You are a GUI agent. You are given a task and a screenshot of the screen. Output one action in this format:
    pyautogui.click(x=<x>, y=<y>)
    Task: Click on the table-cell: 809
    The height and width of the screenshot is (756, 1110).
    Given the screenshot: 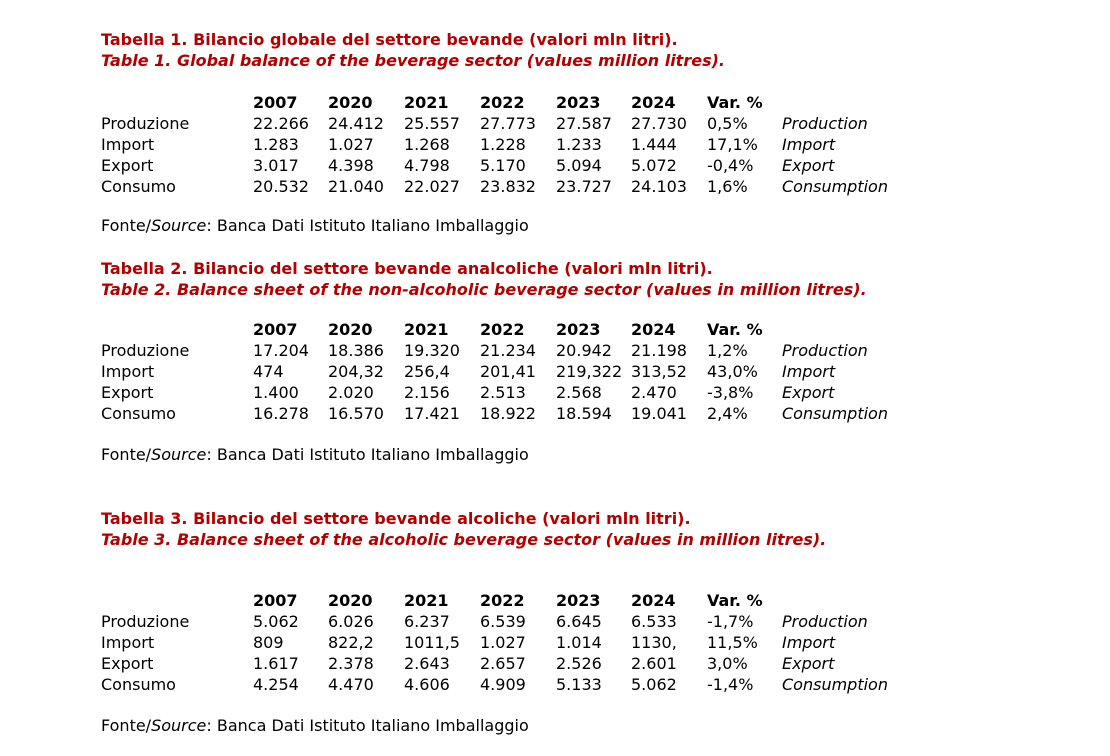 What is the action you would take?
    pyautogui.click(x=268, y=642)
    